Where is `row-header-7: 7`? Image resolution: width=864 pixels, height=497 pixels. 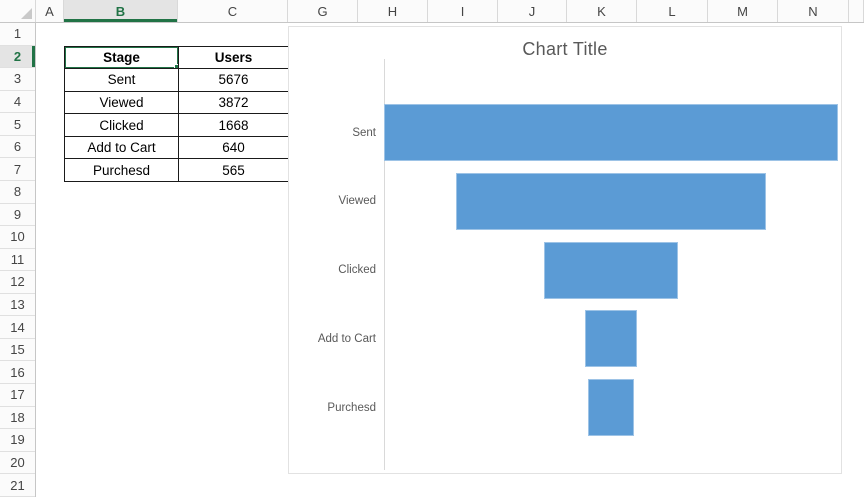 row-header-7: 7 is located at coordinates (17, 169).